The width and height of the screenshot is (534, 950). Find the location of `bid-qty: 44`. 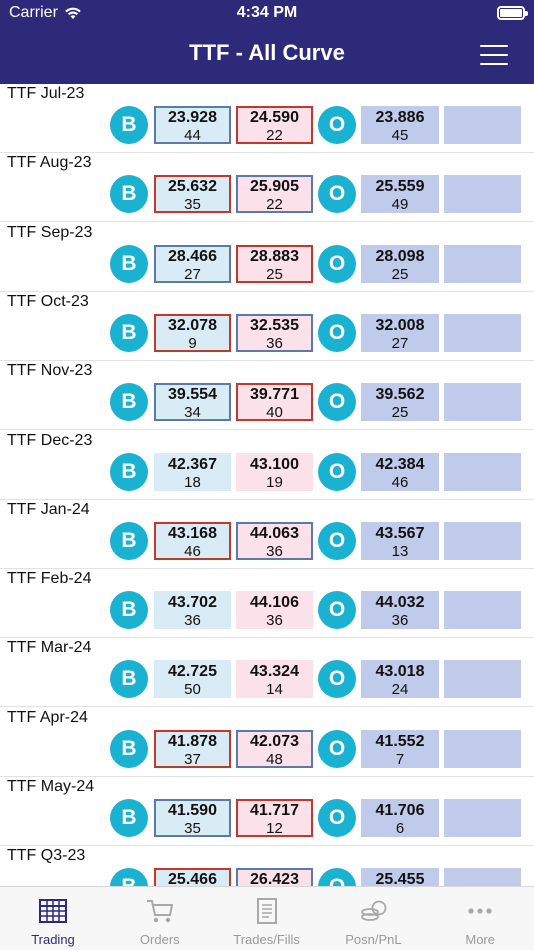

bid-qty: 44 is located at coordinates (192, 135).